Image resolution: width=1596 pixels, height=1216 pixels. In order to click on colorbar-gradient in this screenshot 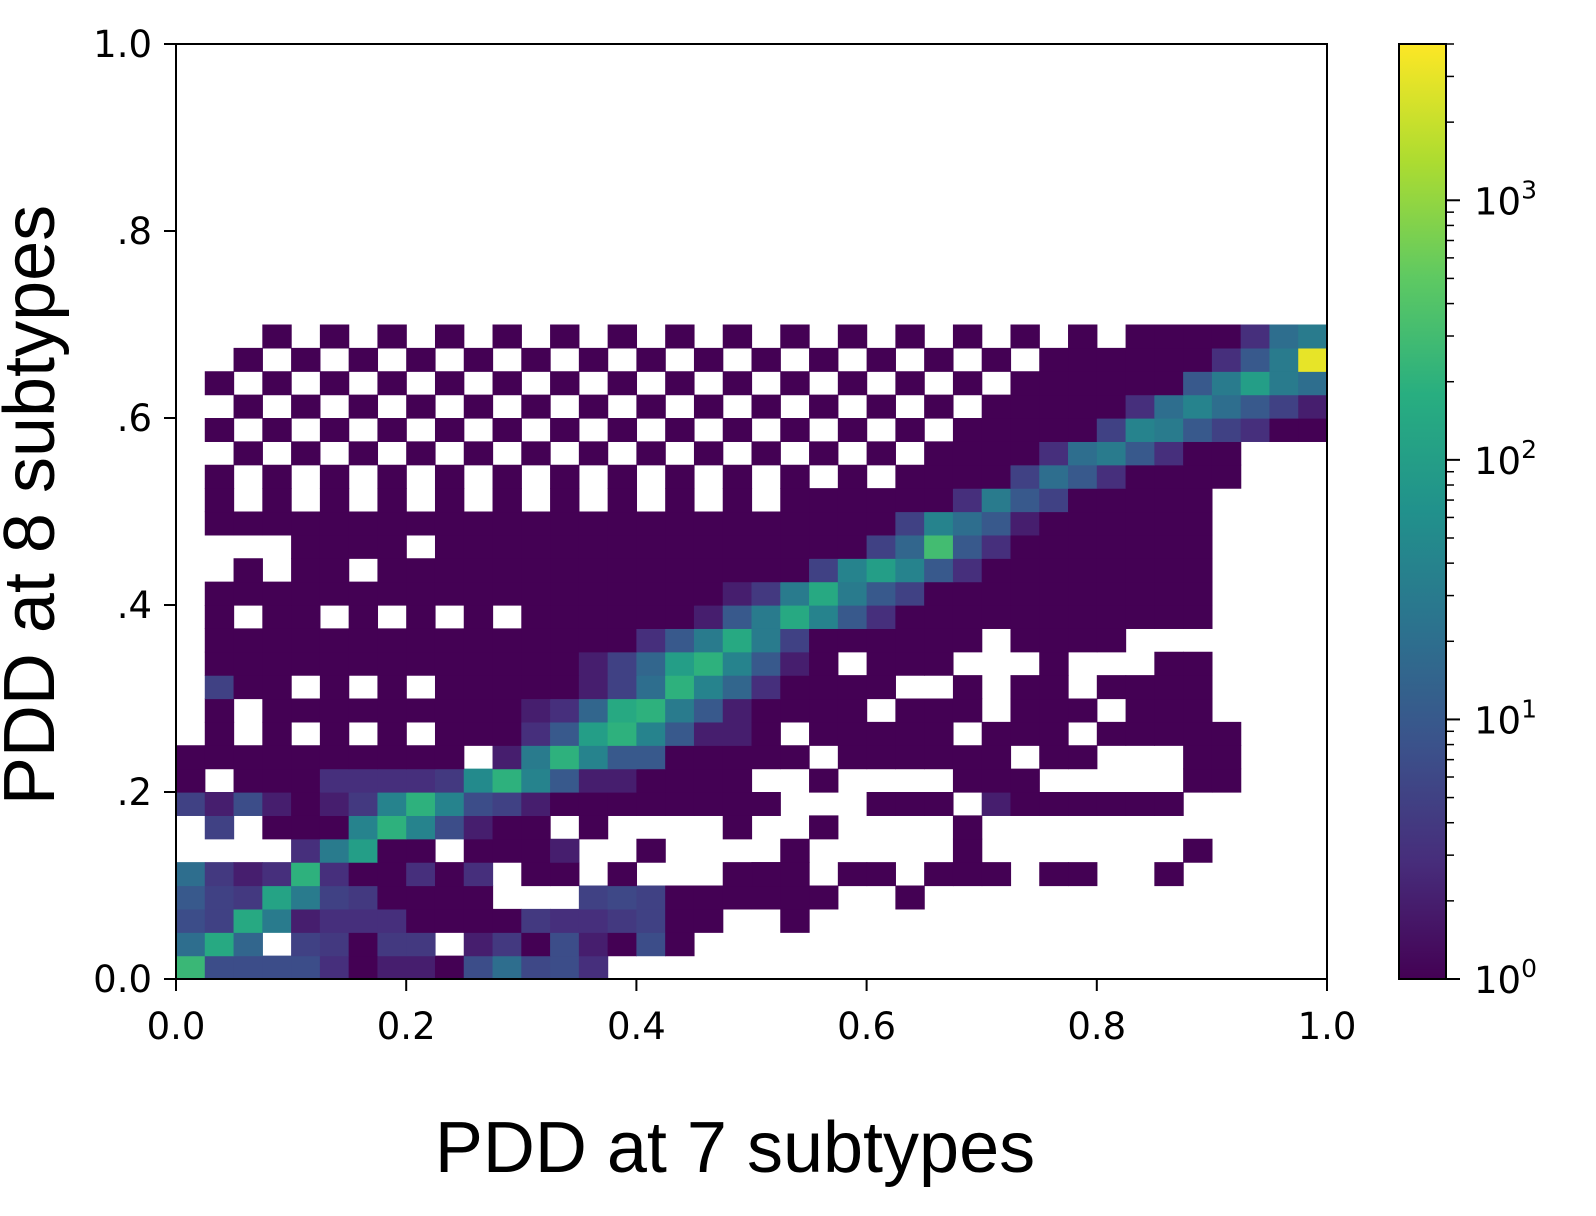, I will do `click(1422, 511)`.